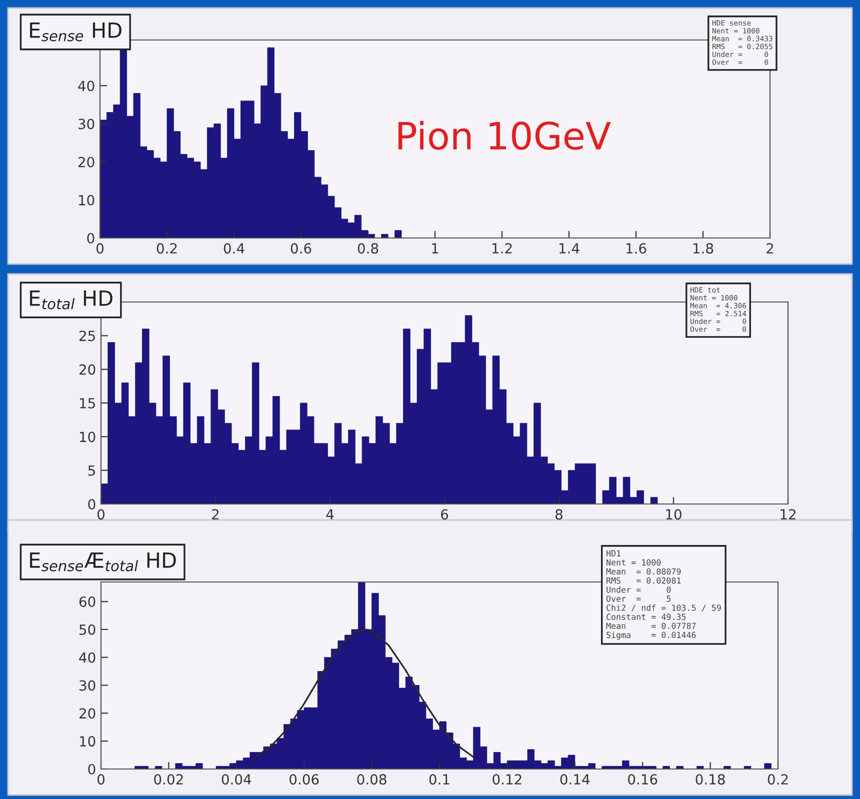  I want to click on x-tick-label: 0.1, so click(439, 779).